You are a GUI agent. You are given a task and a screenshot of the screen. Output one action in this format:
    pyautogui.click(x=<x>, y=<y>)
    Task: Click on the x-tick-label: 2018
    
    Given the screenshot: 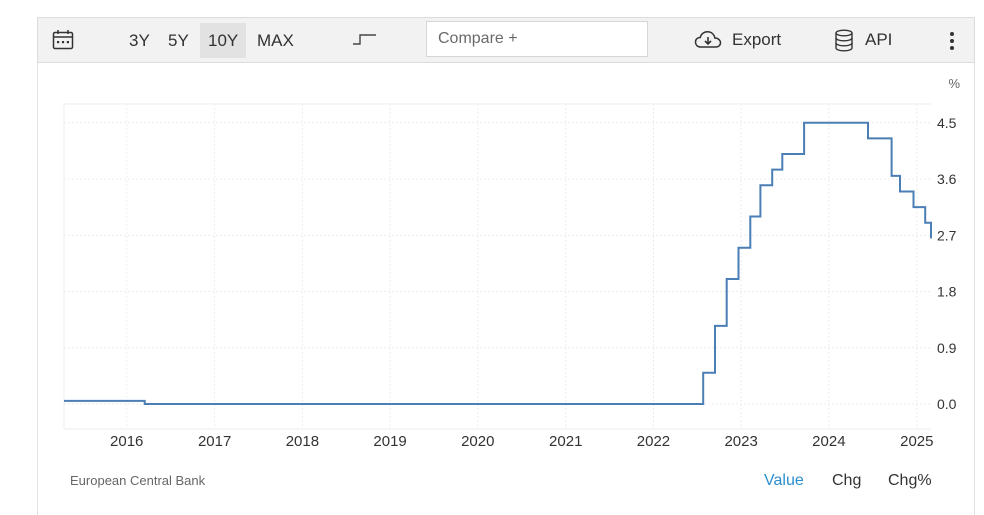 What is the action you would take?
    pyautogui.click(x=302, y=441)
    